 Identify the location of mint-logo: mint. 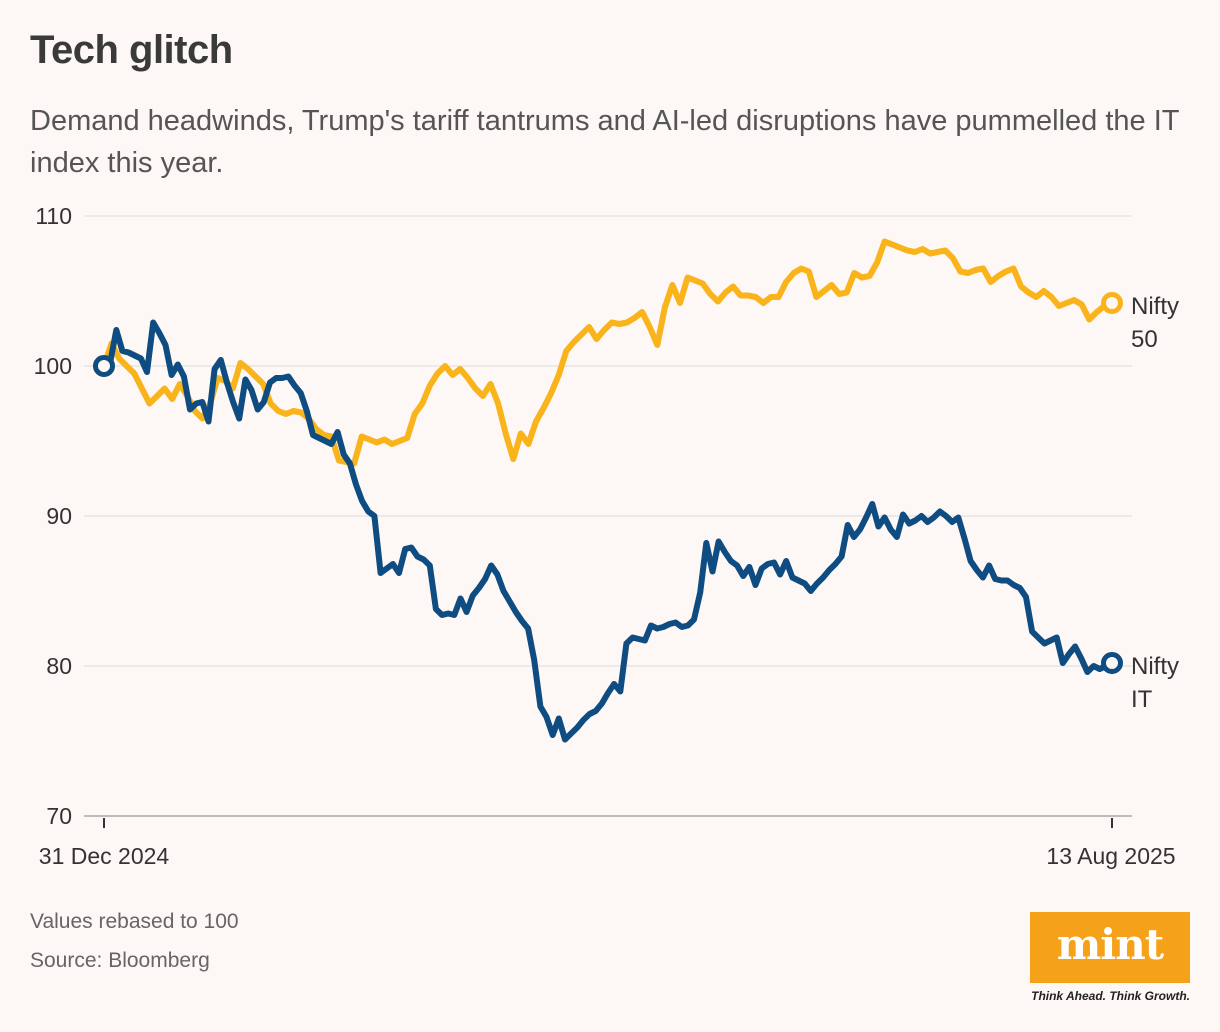
(1110, 947).